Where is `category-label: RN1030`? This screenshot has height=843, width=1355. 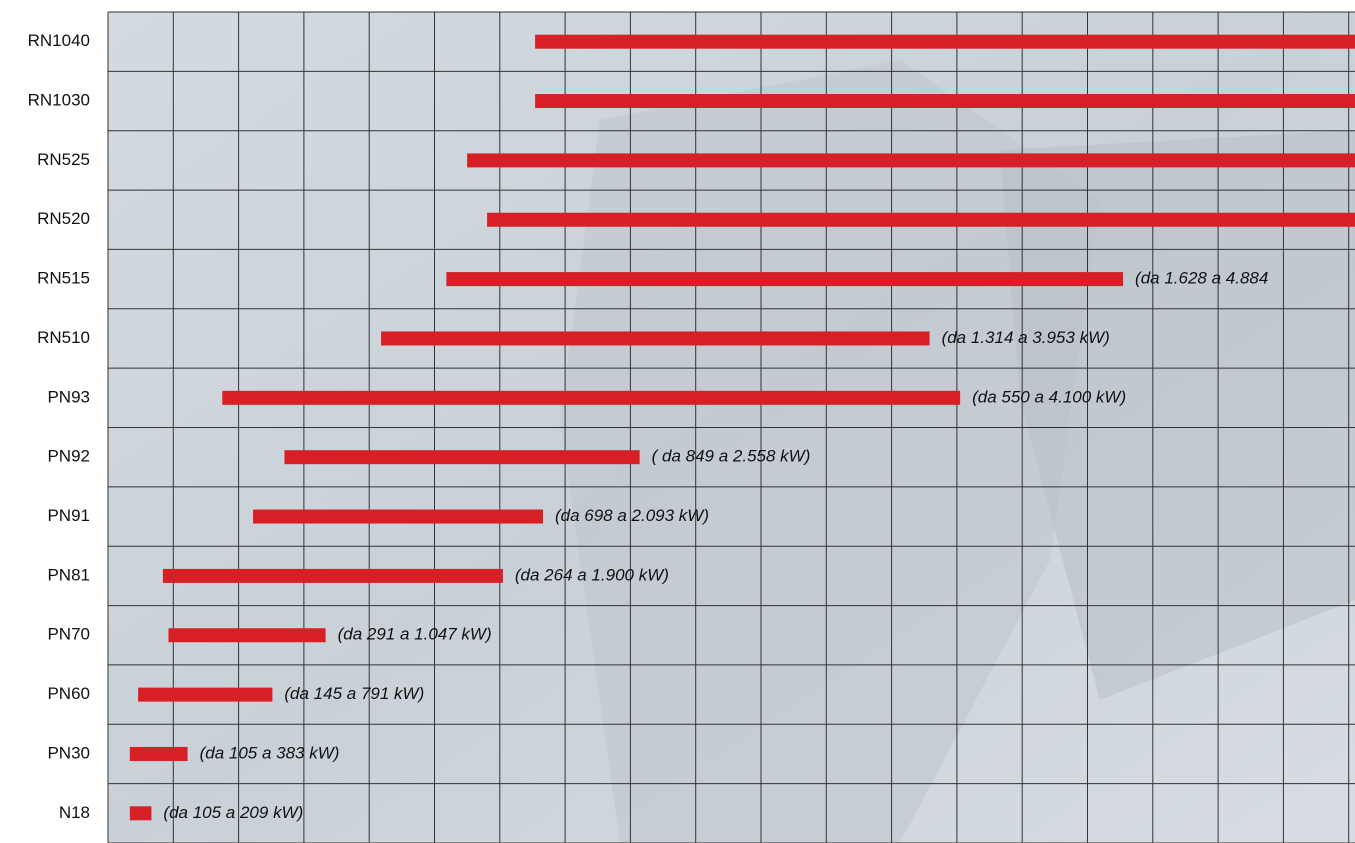 category-label: RN1030 is located at coordinates (59, 100).